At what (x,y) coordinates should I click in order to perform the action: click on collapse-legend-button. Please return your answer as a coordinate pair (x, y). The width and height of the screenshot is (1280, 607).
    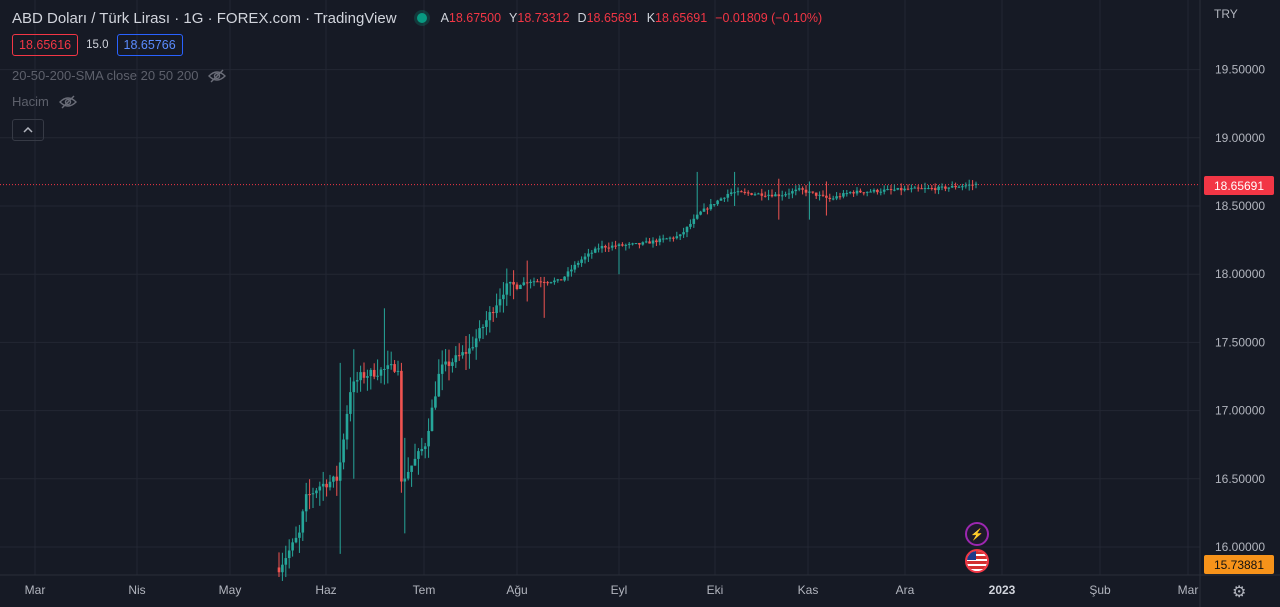
    Looking at the image, I should click on (28, 130).